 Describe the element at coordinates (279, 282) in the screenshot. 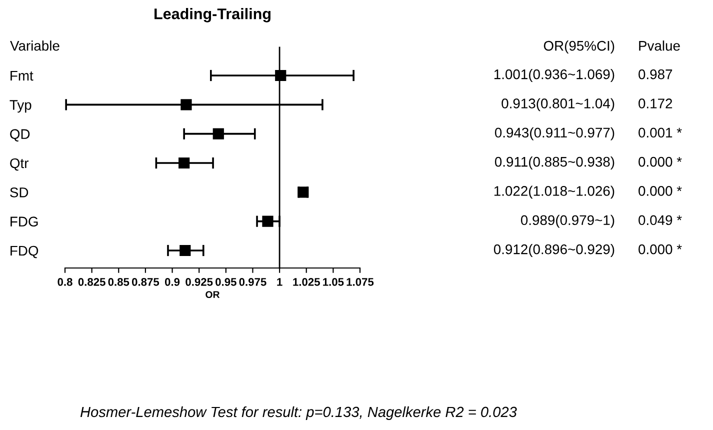

I see `x-tick-label: 1` at that location.